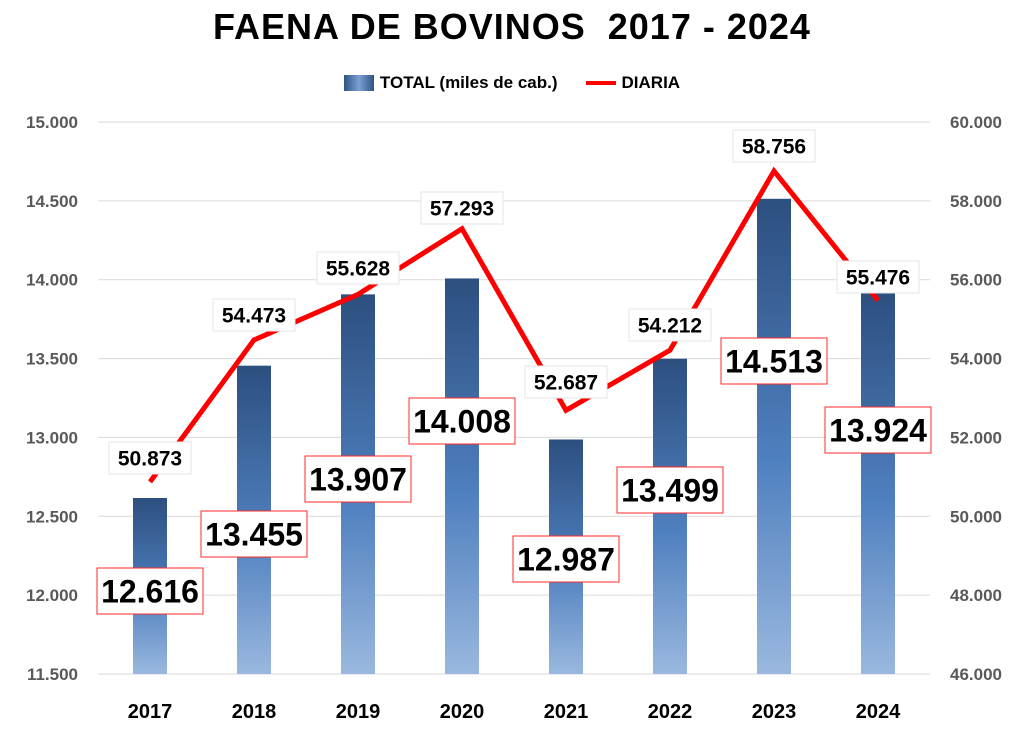  I want to click on y-left-tick-label: 14.500, so click(52, 201).